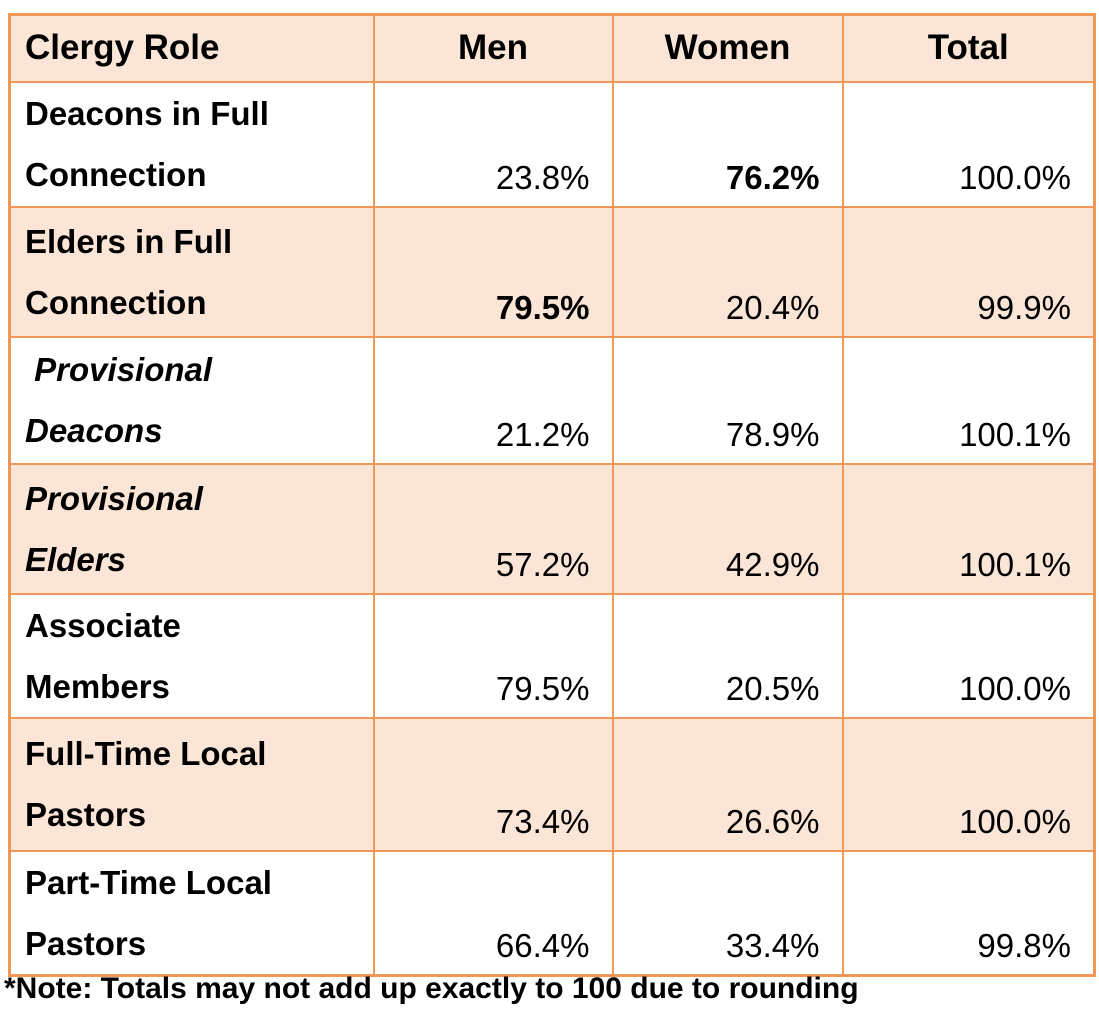 The image size is (1099, 1015). Describe the element at coordinates (493, 48) in the screenshot. I see `column-header-men: Men` at that location.